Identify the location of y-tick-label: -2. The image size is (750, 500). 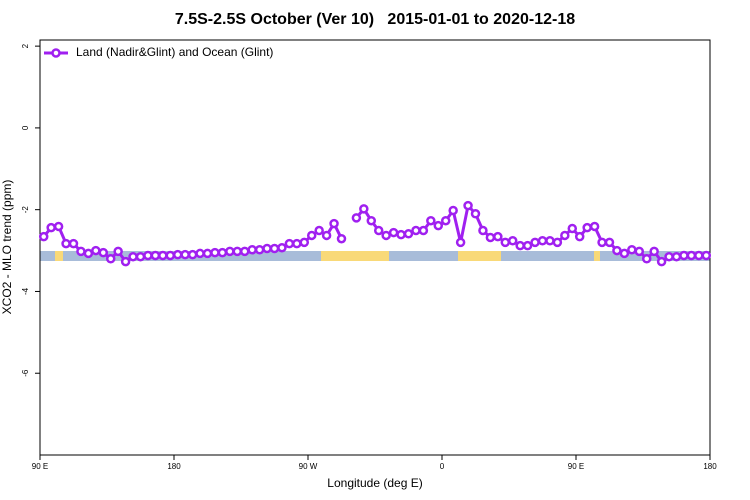
(25, 210).